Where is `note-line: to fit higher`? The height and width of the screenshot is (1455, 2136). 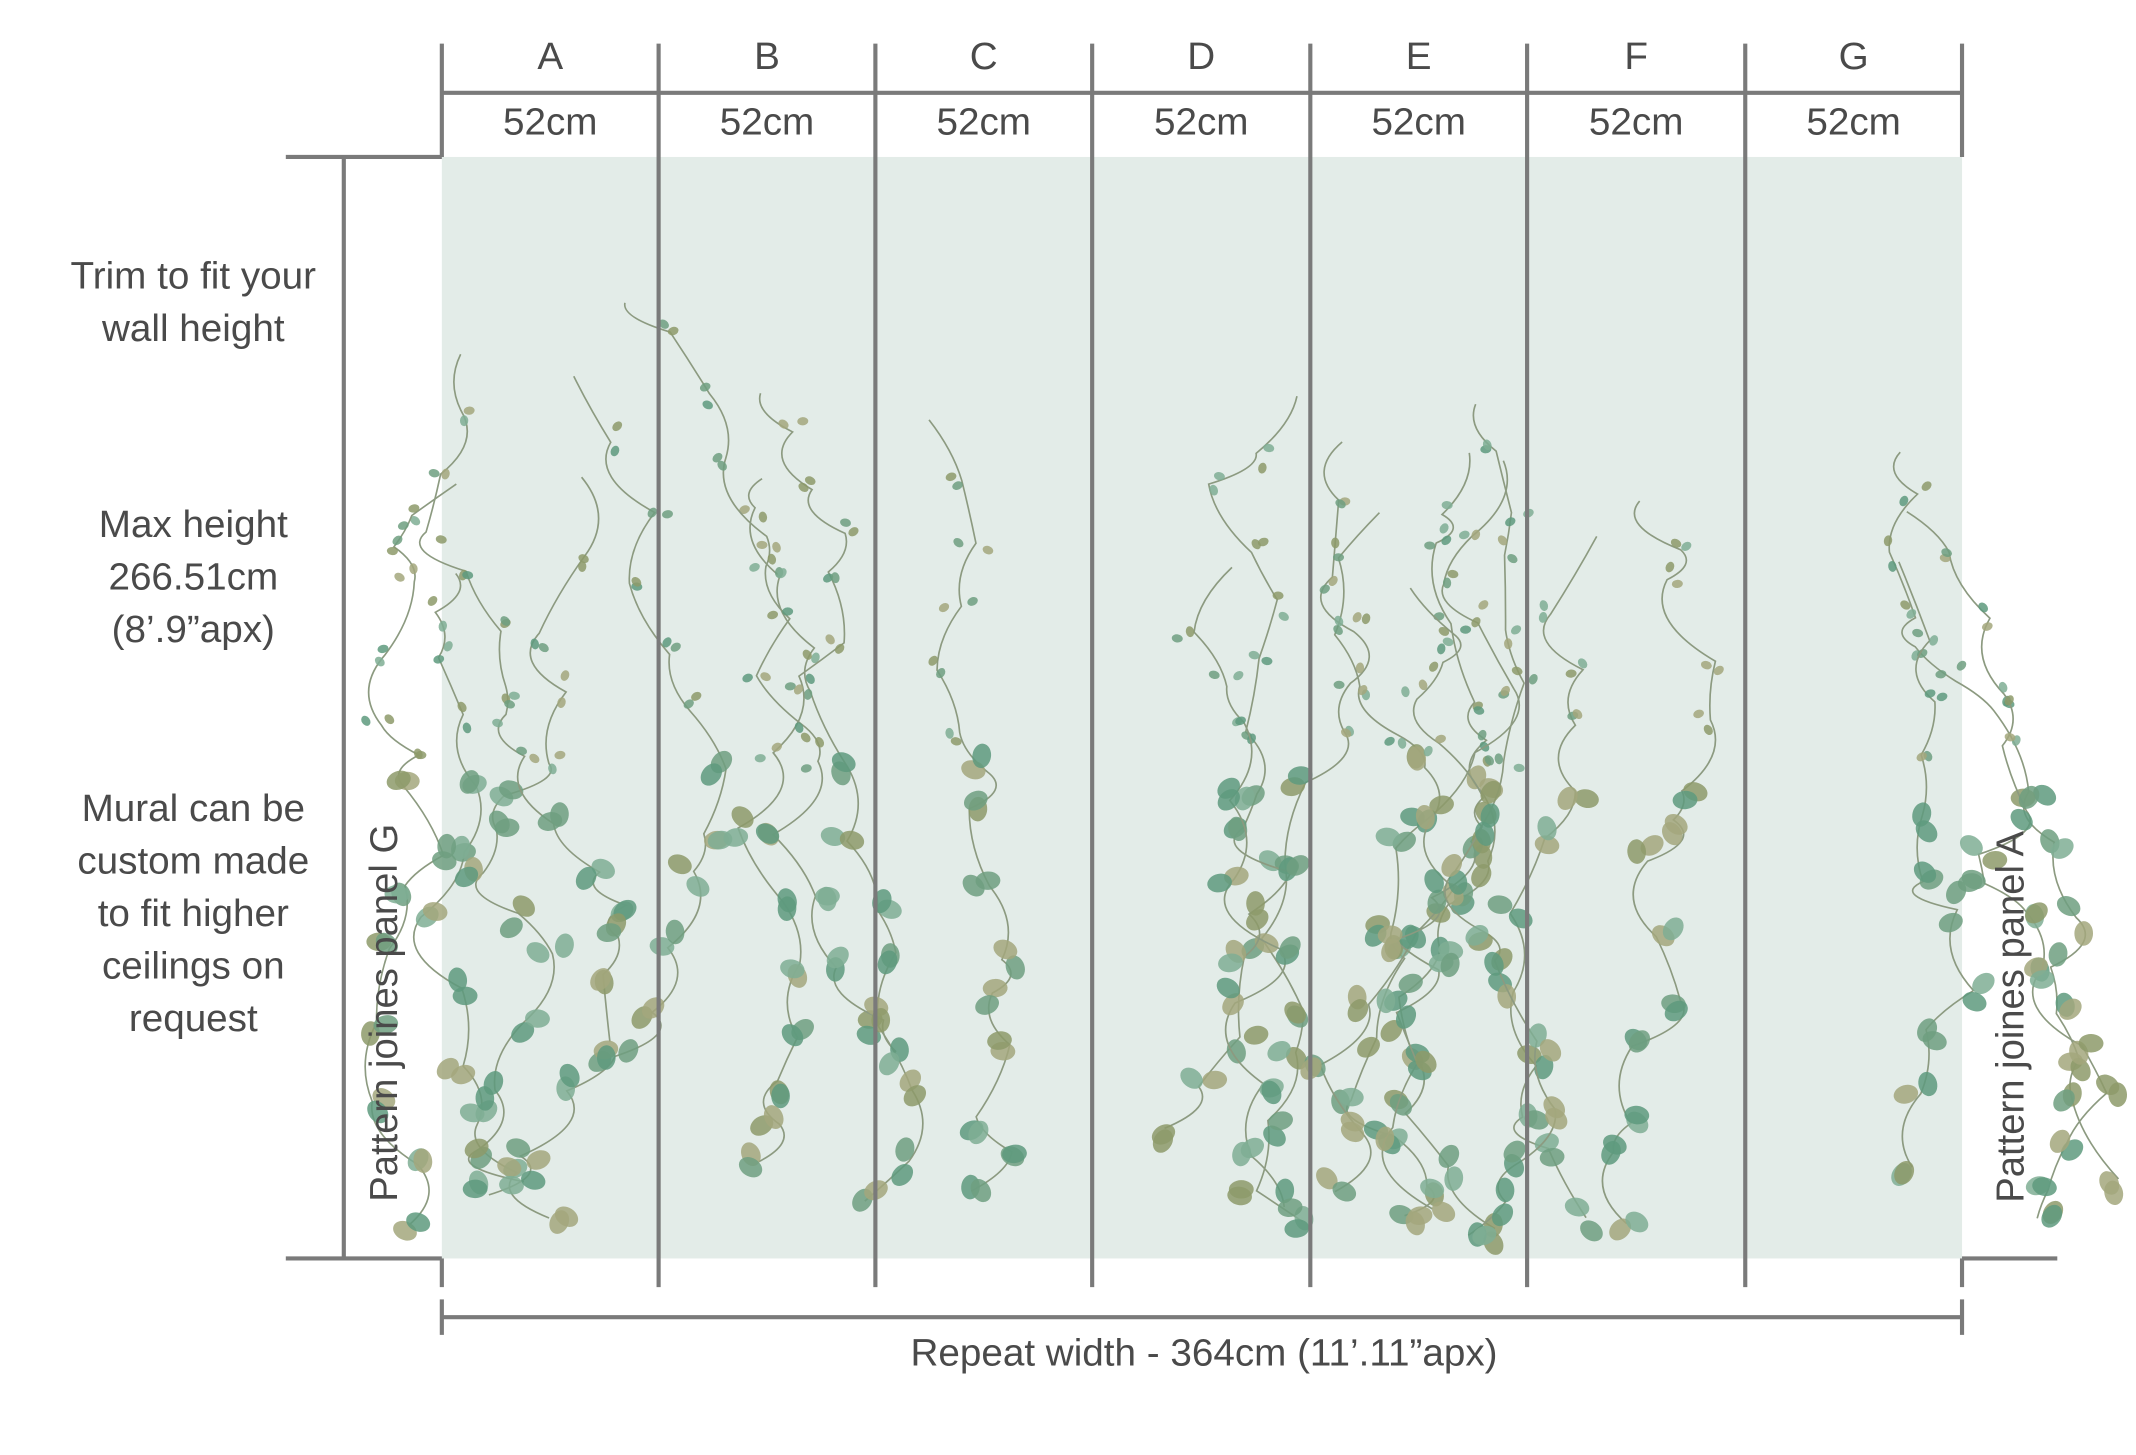
note-line: to fit higher is located at coordinates (193, 913).